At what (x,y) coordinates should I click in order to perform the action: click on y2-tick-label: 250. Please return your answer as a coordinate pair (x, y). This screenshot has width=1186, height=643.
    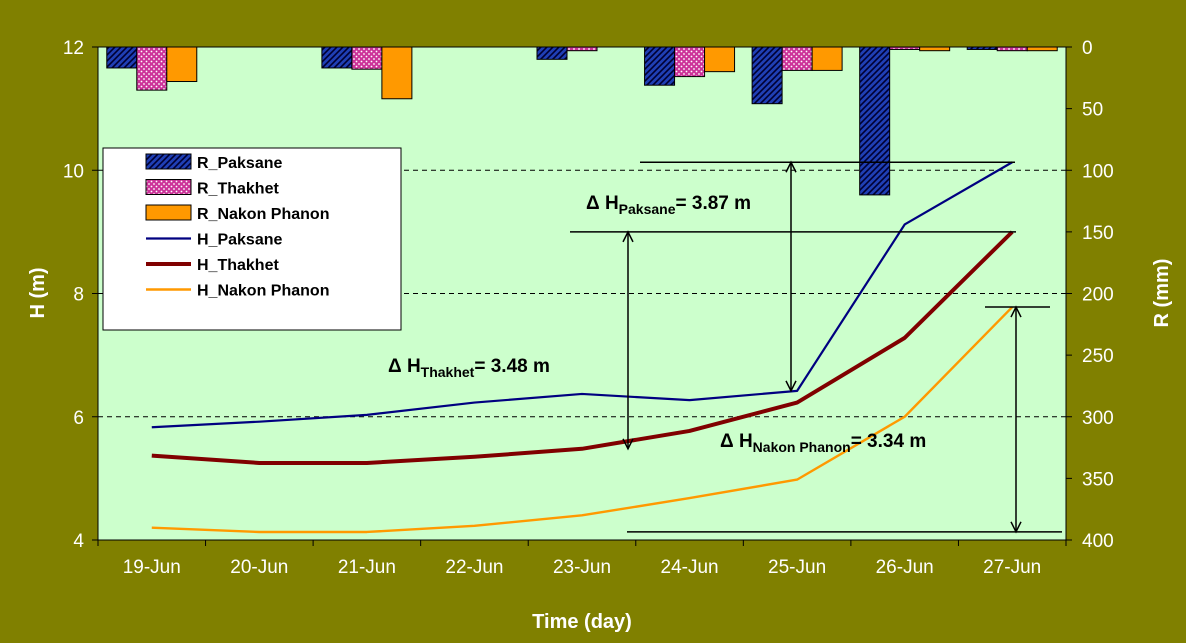
    Looking at the image, I should click on (1098, 356).